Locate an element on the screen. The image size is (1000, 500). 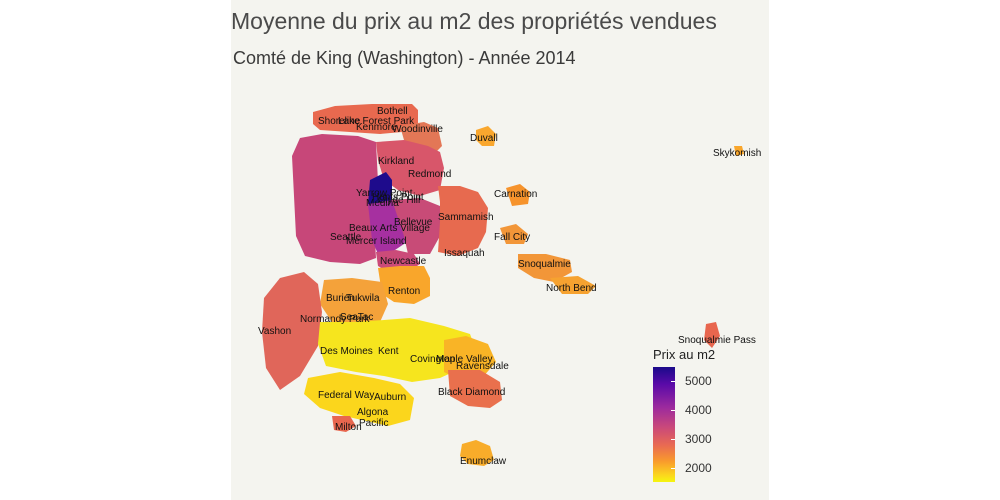
legend-tick-label: 2000 is located at coordinates (698, 467).